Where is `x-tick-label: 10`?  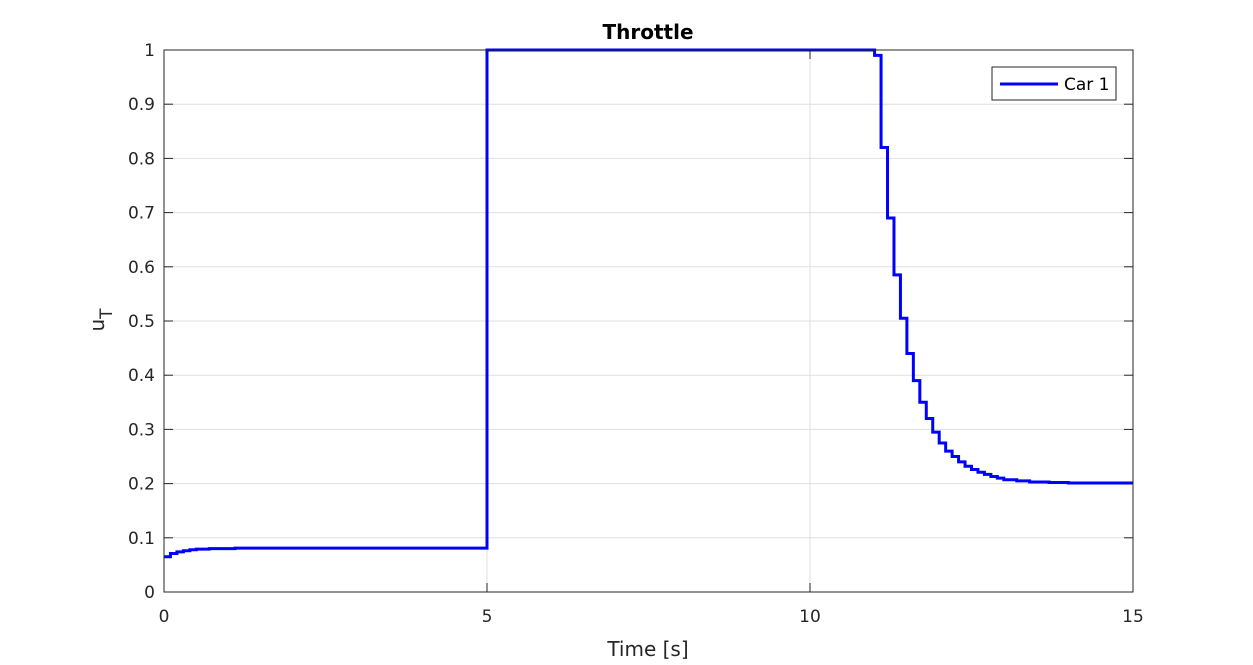 x-tick-label: 10 is located at coordinates (810, 617).